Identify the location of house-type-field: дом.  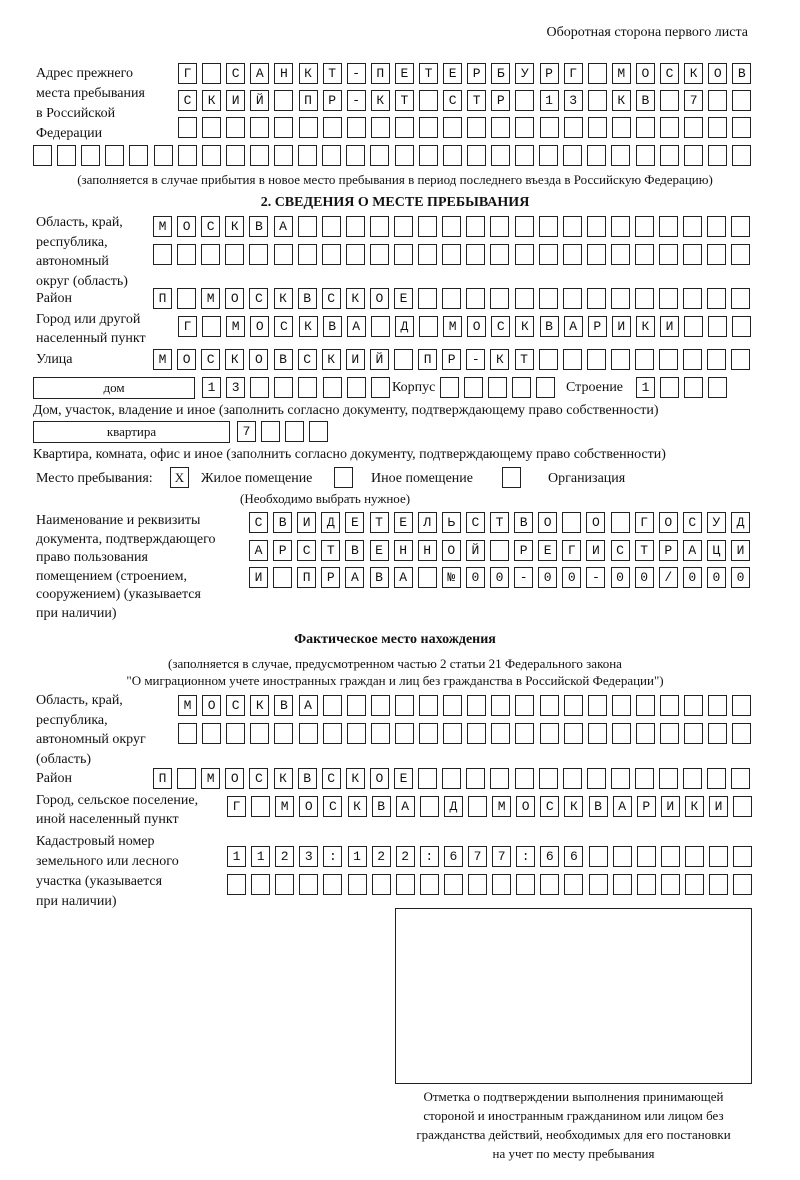
(114, 388).